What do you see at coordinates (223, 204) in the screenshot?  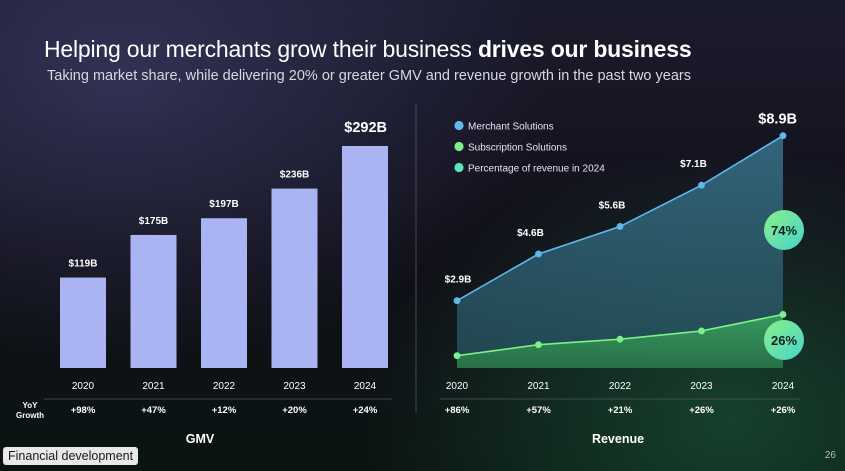 I see `gmv-value-label: $197B` at bounding box center [223, 204].